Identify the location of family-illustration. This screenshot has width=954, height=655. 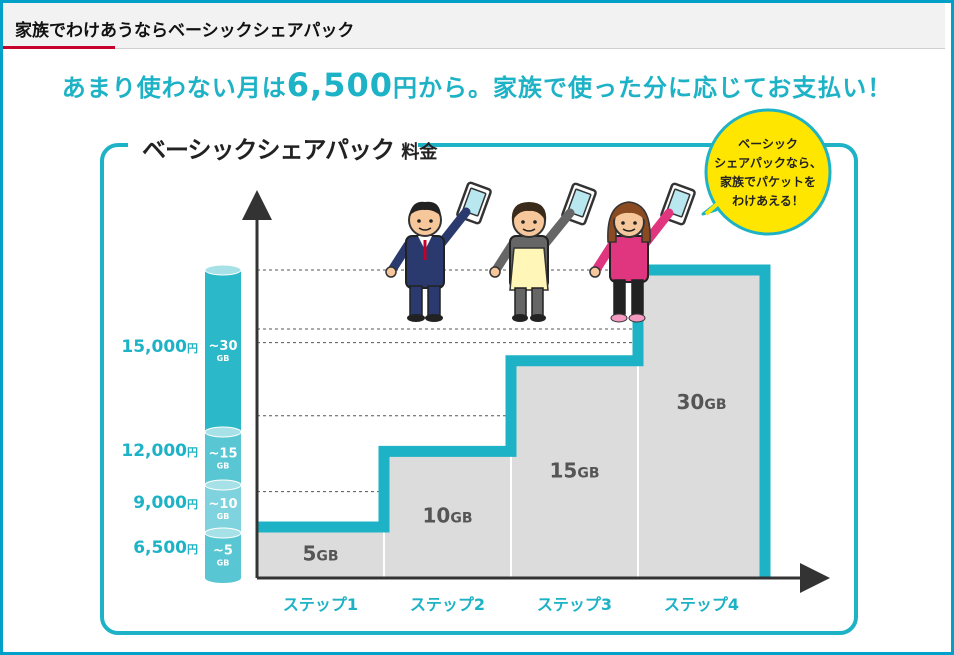
(540, 252).